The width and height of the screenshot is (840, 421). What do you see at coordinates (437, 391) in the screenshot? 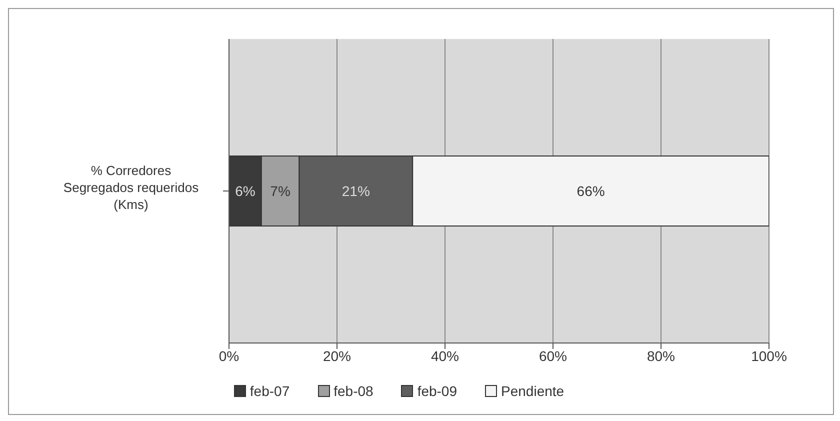
I see `legend-label: feb-09` at bounding box center [437, 391].